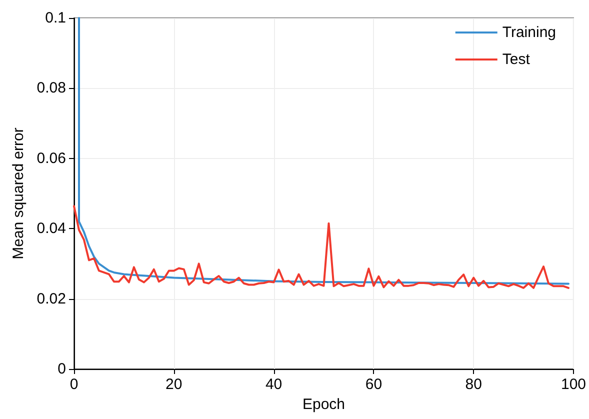 The width and height of the screenshot is (589, 419). What do you see at coordinates (18, 194) in the screenshot?
I see `y-axis-title: Mean squared error` at bounding box center [18, 194].